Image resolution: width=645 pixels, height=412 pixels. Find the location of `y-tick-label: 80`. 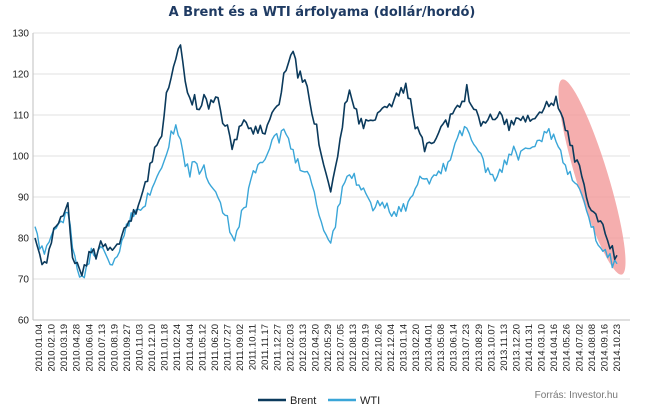

y-tick-label: 80 is located at coordinates (24, 239).